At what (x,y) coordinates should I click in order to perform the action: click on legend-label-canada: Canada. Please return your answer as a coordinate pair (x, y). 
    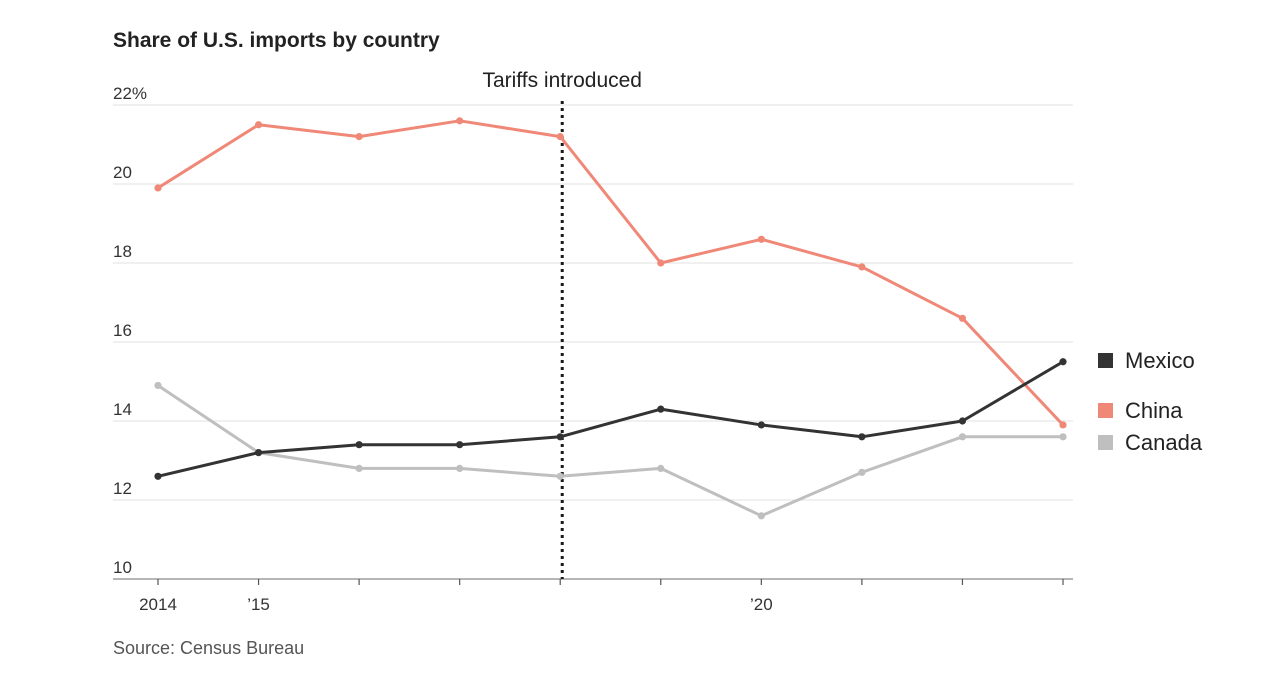
    Looking at the image, I should click on (1164, 442).